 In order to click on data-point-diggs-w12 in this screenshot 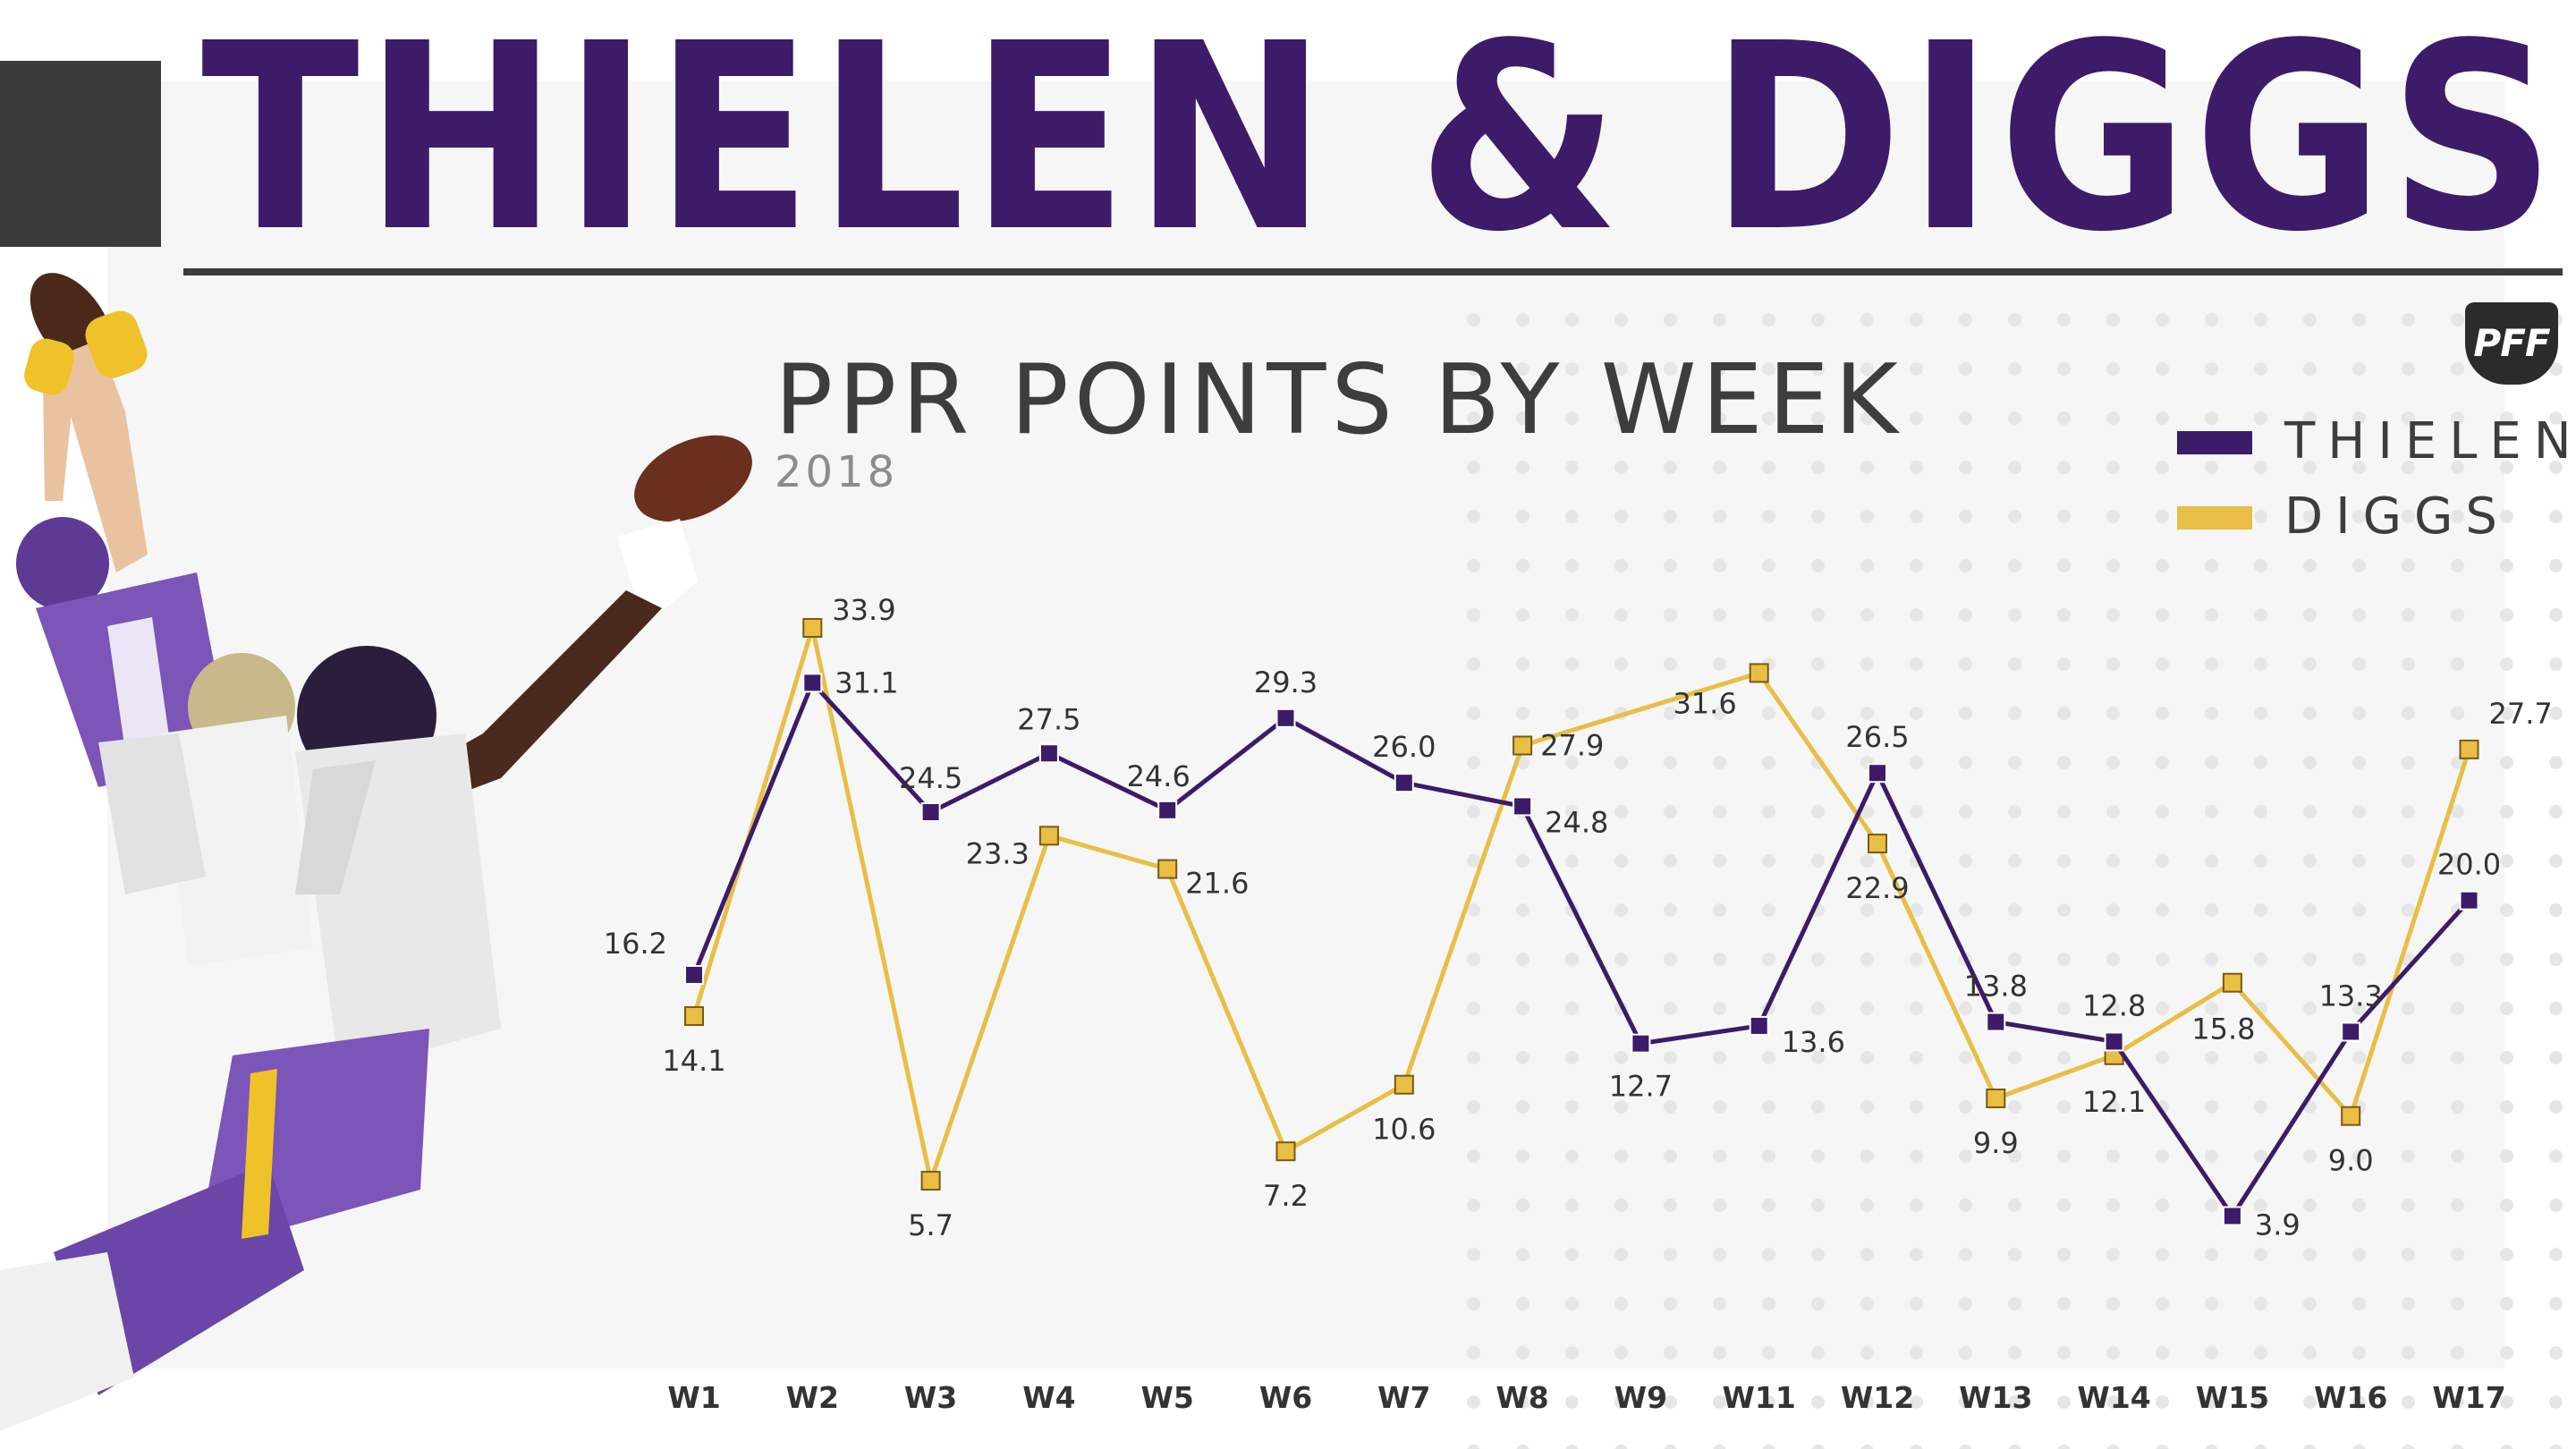, I will do `click(1877, 844)`.